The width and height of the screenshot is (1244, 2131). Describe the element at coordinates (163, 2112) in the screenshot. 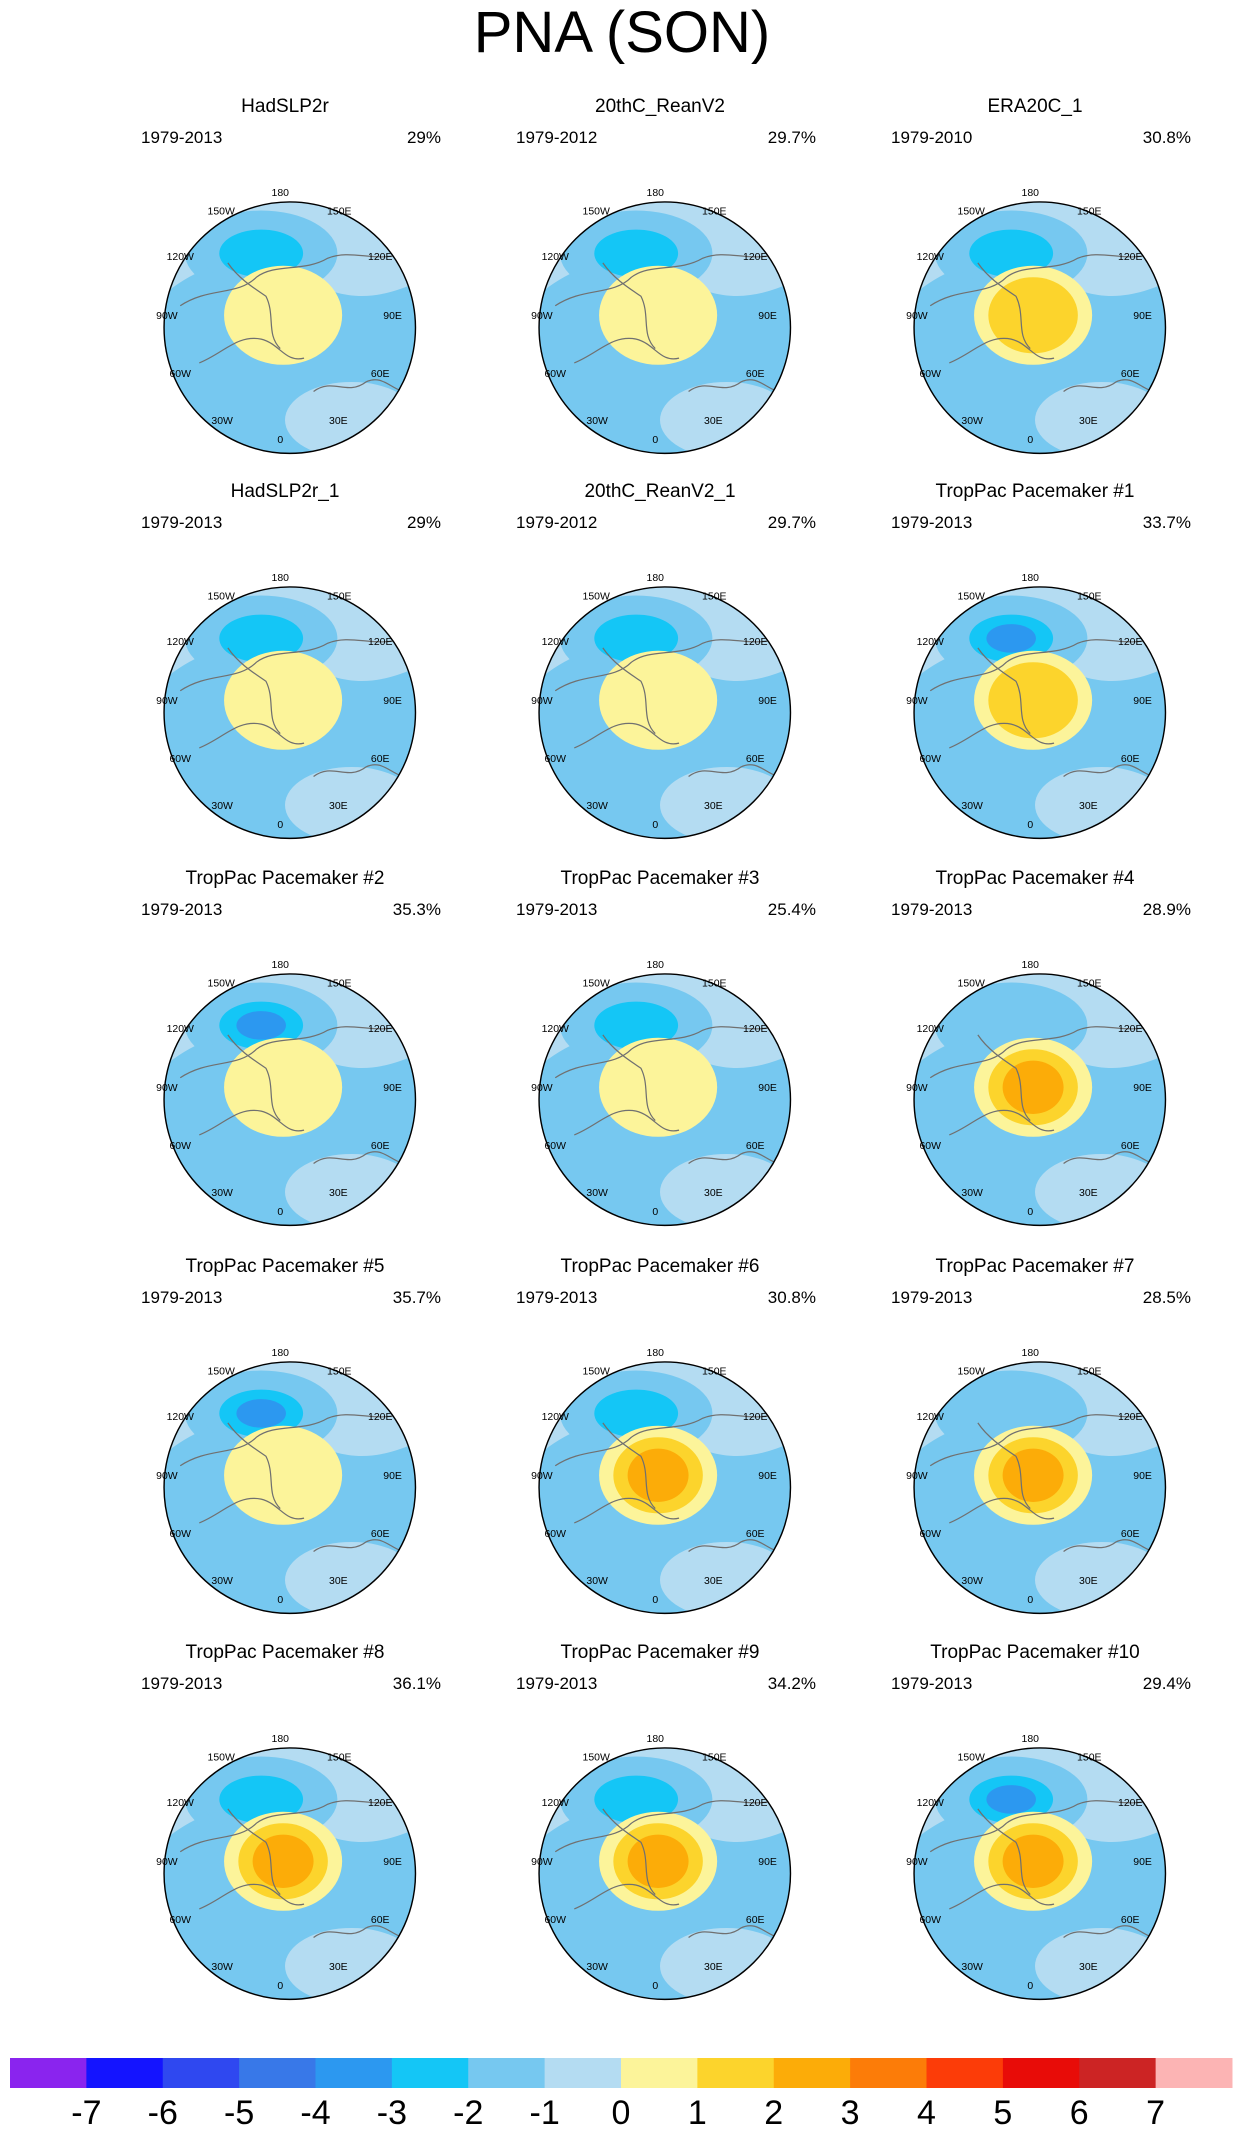

I see `colorbar-label: -6` at that location.